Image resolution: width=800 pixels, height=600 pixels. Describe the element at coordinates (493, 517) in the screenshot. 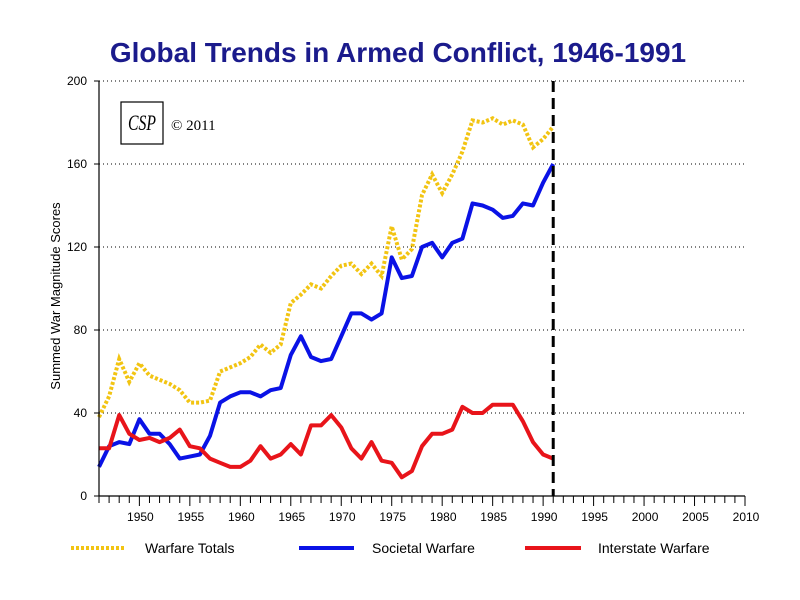

I see `x-tick-label: 1985` at that location.